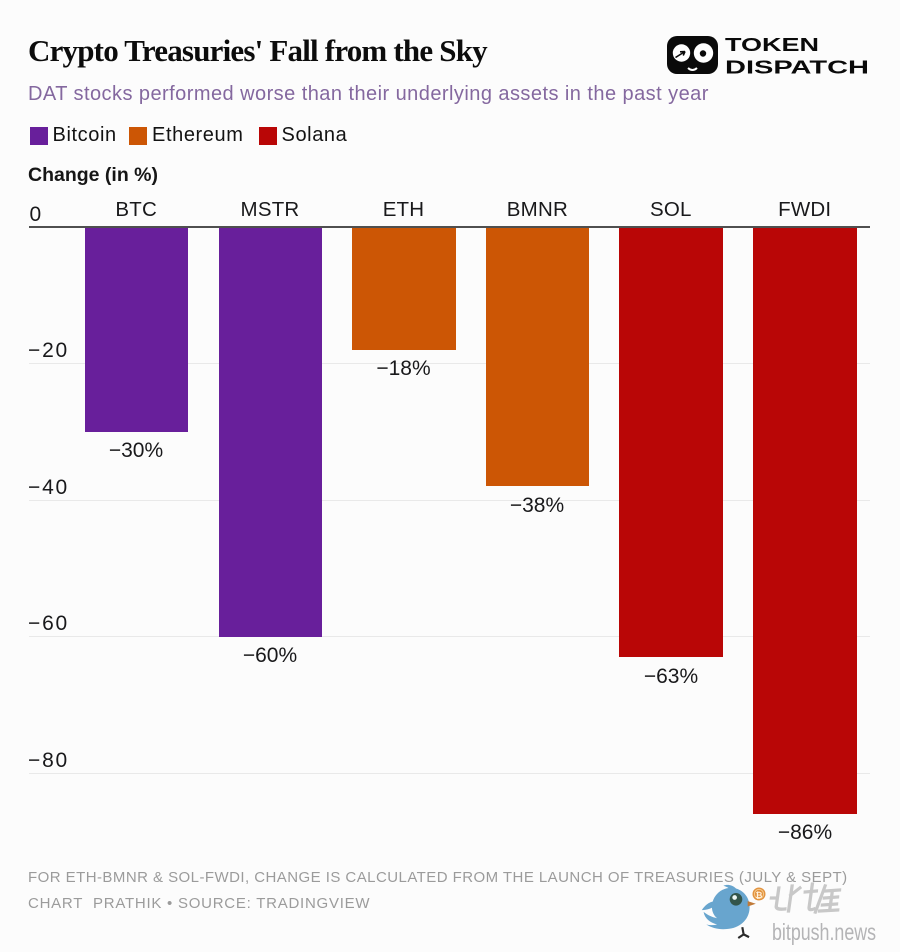 This screenshot has width=900, height=952. I want to click on svg-text: TOKEN, so click(772, 45).